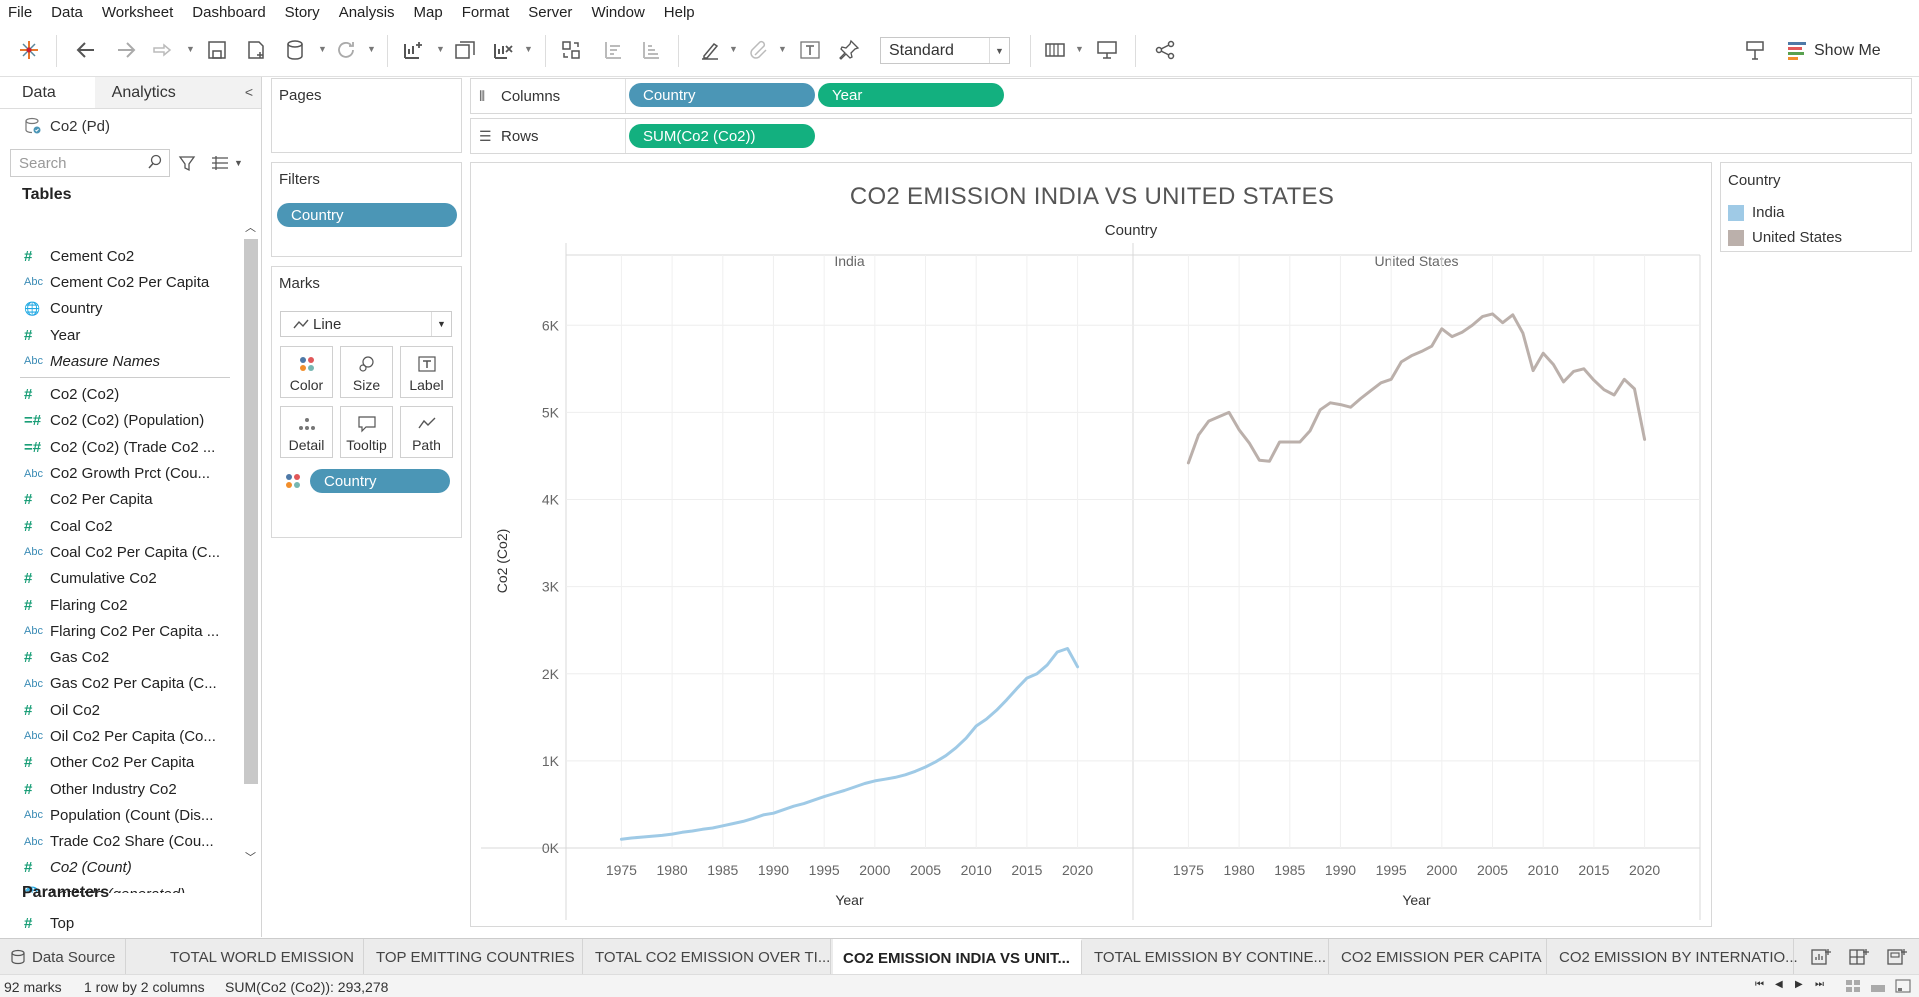  What do you see at coordinates (1859, 957) in the screenshot?
I see `new-dashboard-tab-icon` at bounding box center [1859, 957].